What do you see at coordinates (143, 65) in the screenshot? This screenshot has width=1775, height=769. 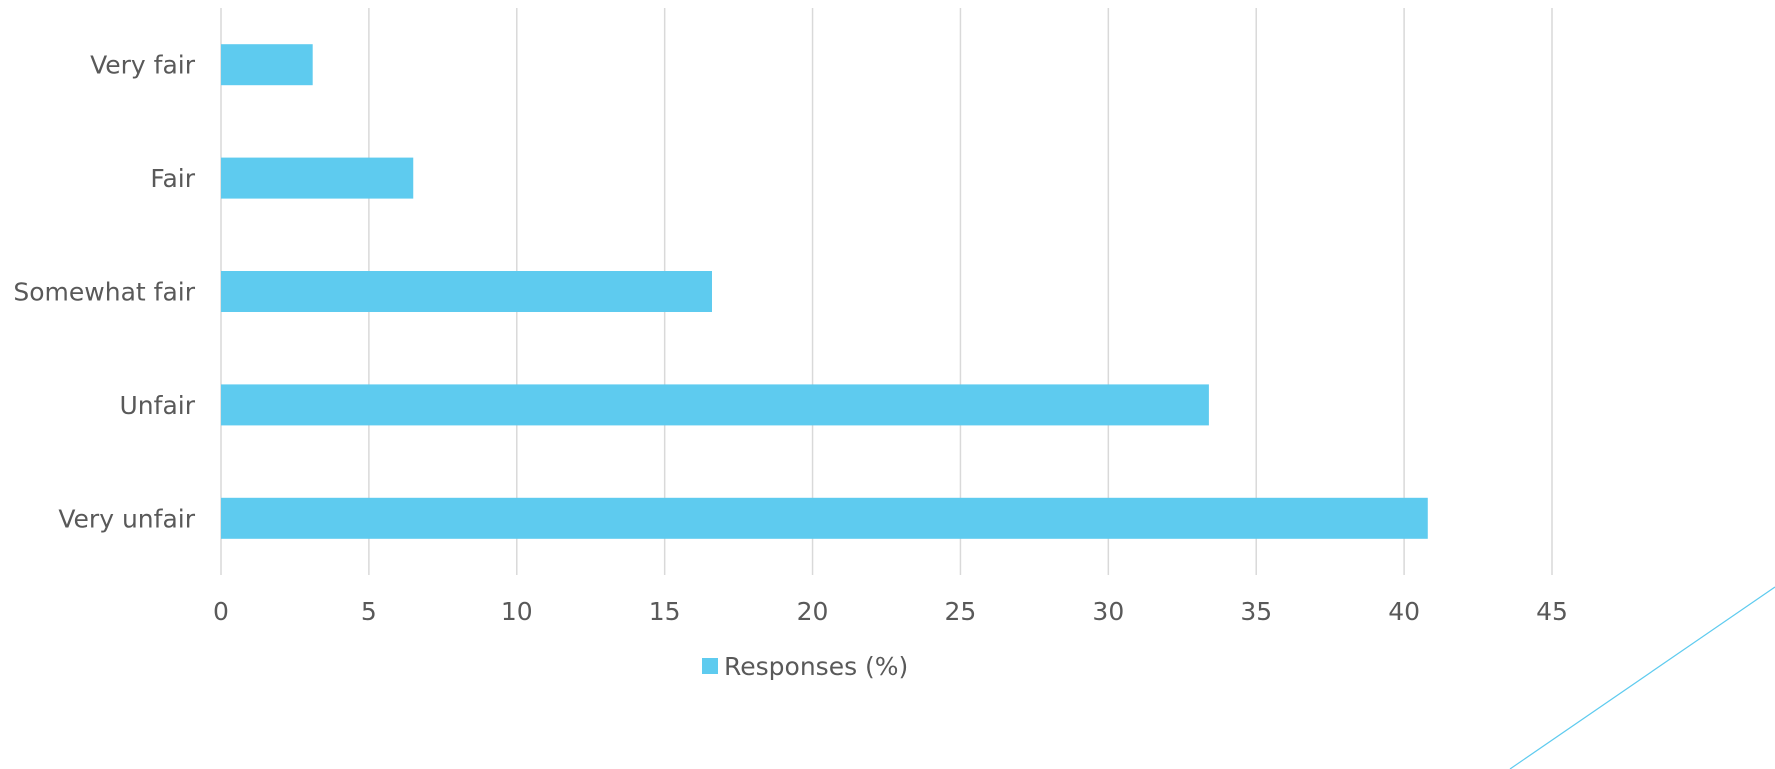 I see `category-label: Very fair` at bounding box center [143, 65].